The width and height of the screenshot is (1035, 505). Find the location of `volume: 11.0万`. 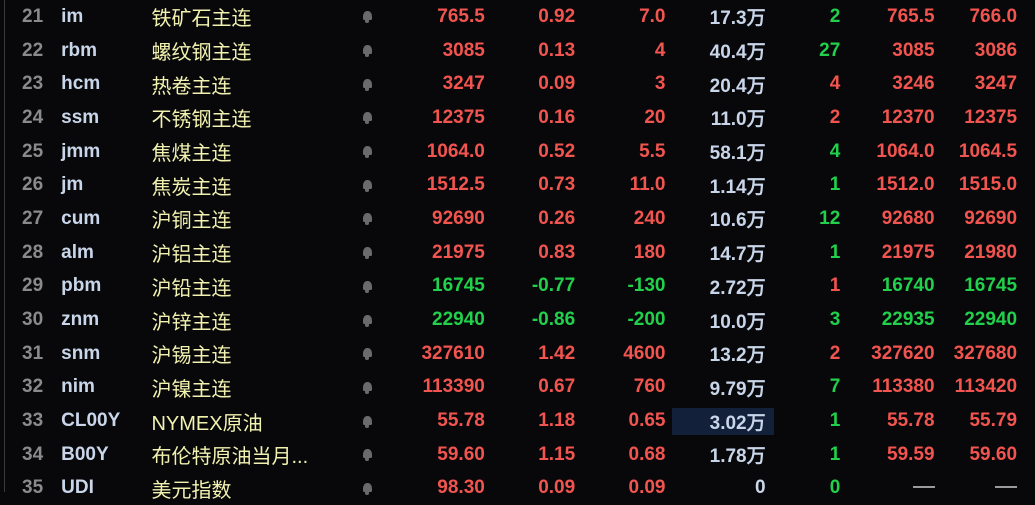

volume: 11.0万 is located at coordinates (738, 120).